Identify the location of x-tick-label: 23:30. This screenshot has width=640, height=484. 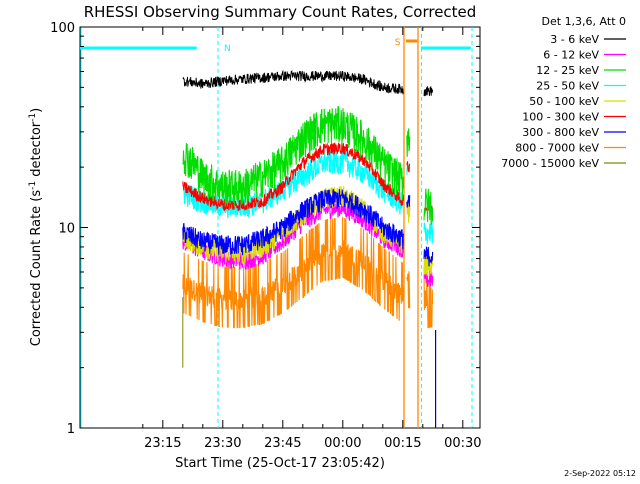
(222, 443).